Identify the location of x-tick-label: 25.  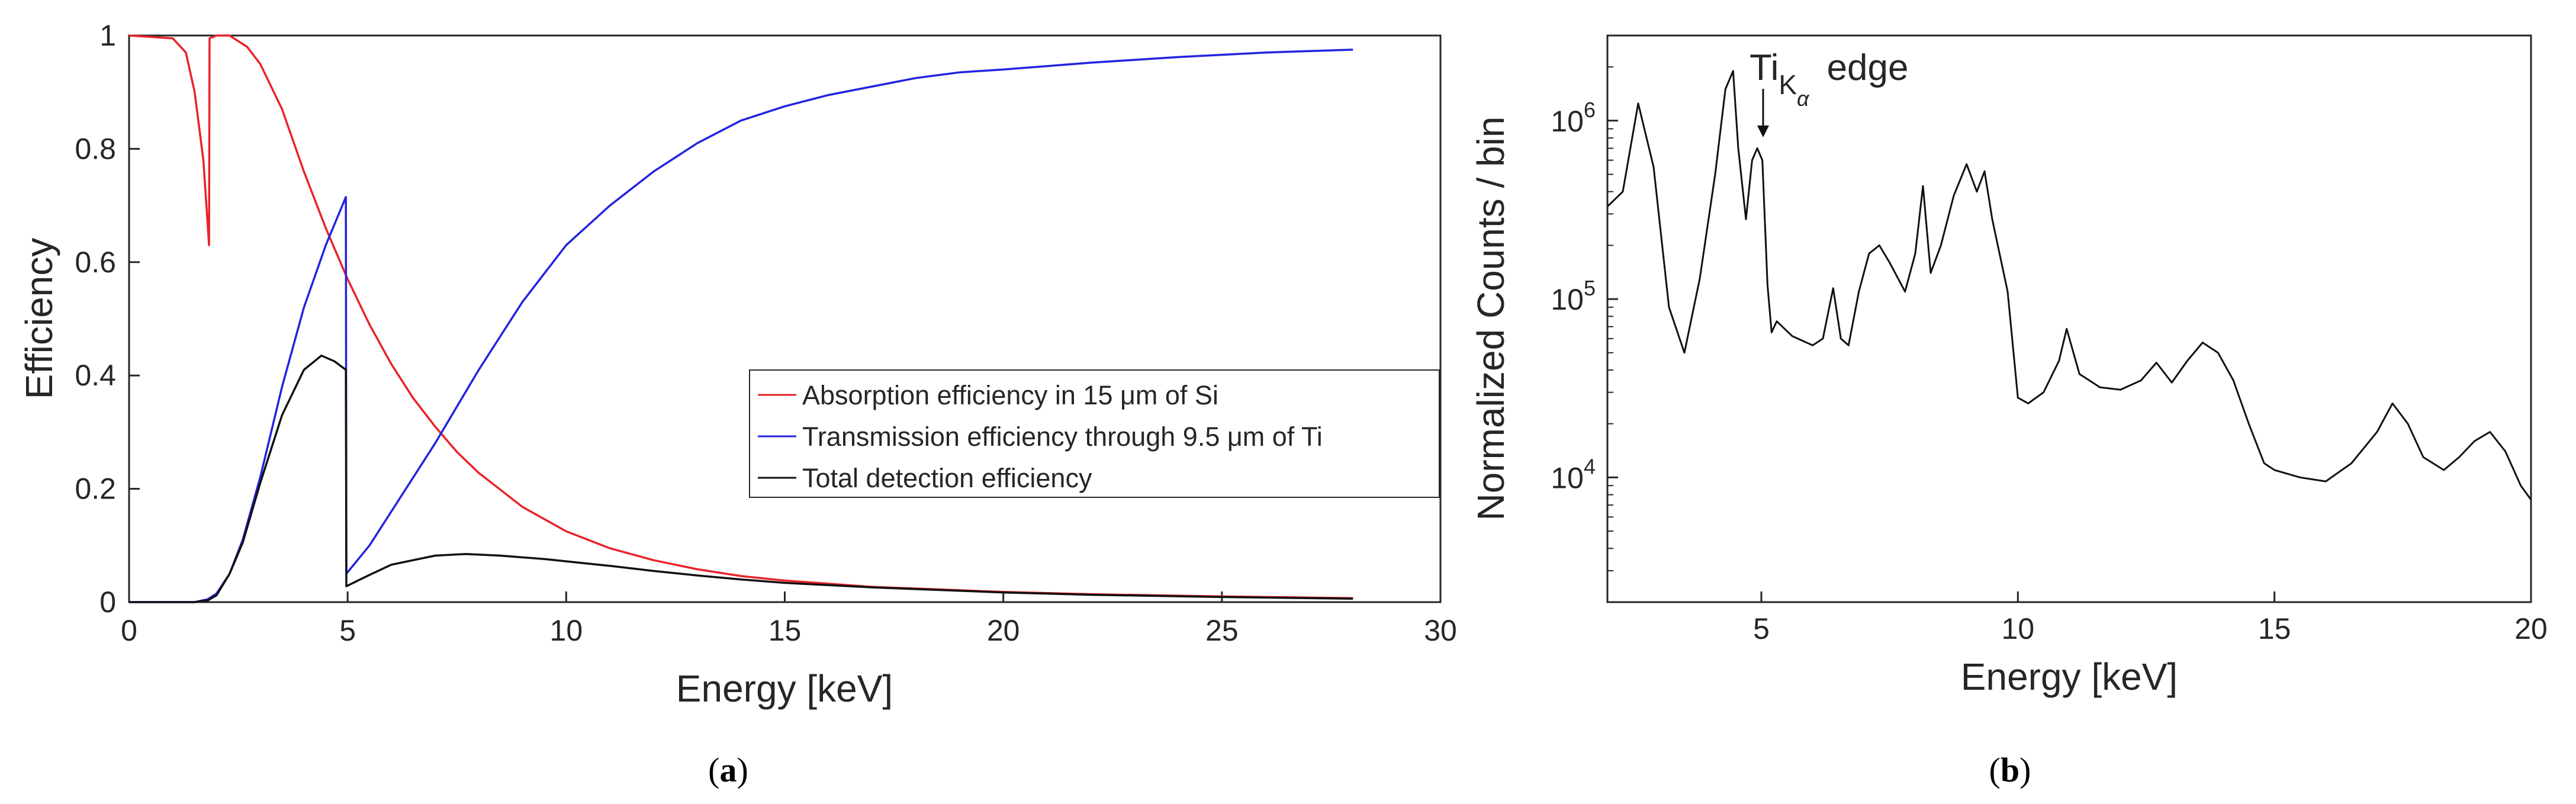
(1222, 630).